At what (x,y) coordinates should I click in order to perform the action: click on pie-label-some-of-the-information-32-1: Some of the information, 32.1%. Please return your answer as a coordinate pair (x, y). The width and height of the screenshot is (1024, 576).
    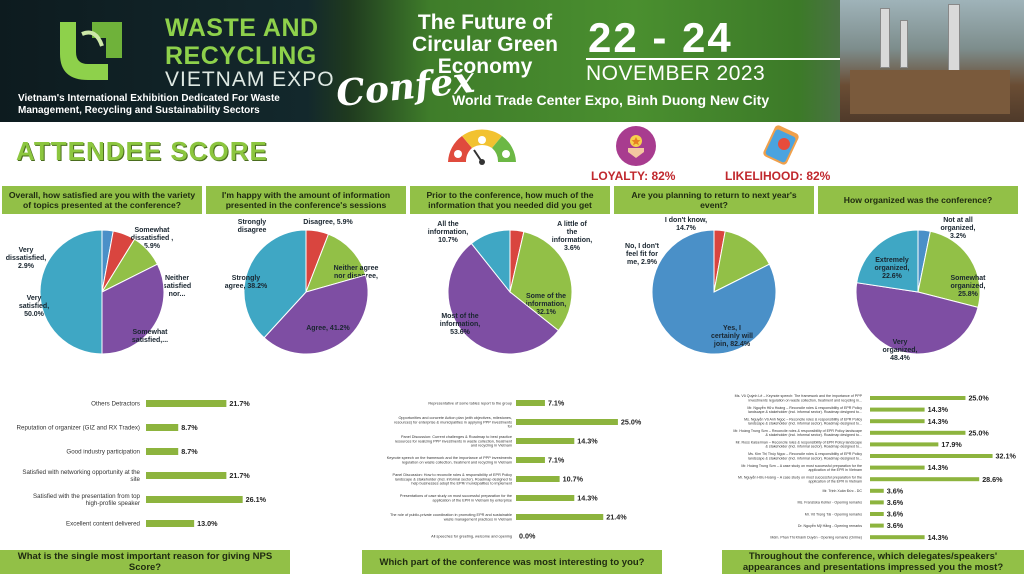
    Looking at the image, I should click on (546, 304).